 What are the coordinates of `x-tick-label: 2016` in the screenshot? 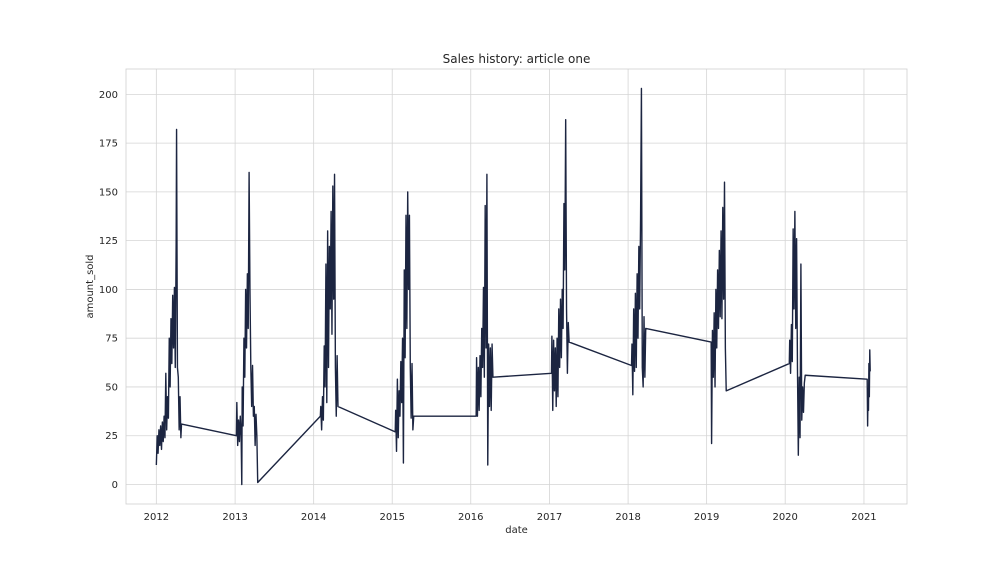 It's located at (470, 517).